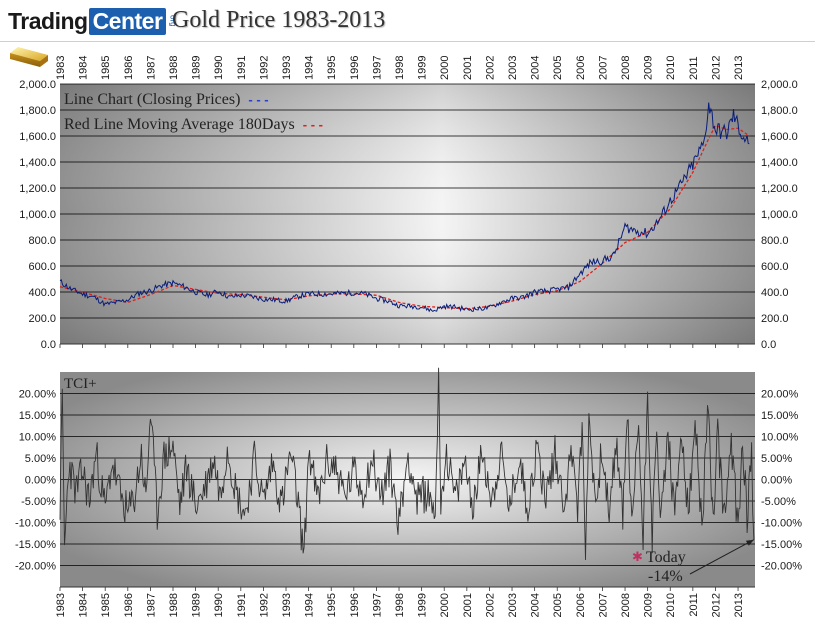 The height and width of the screenshot is (639, 815). I want to click on tci-xtick-label: 2010, so click(671, 605).